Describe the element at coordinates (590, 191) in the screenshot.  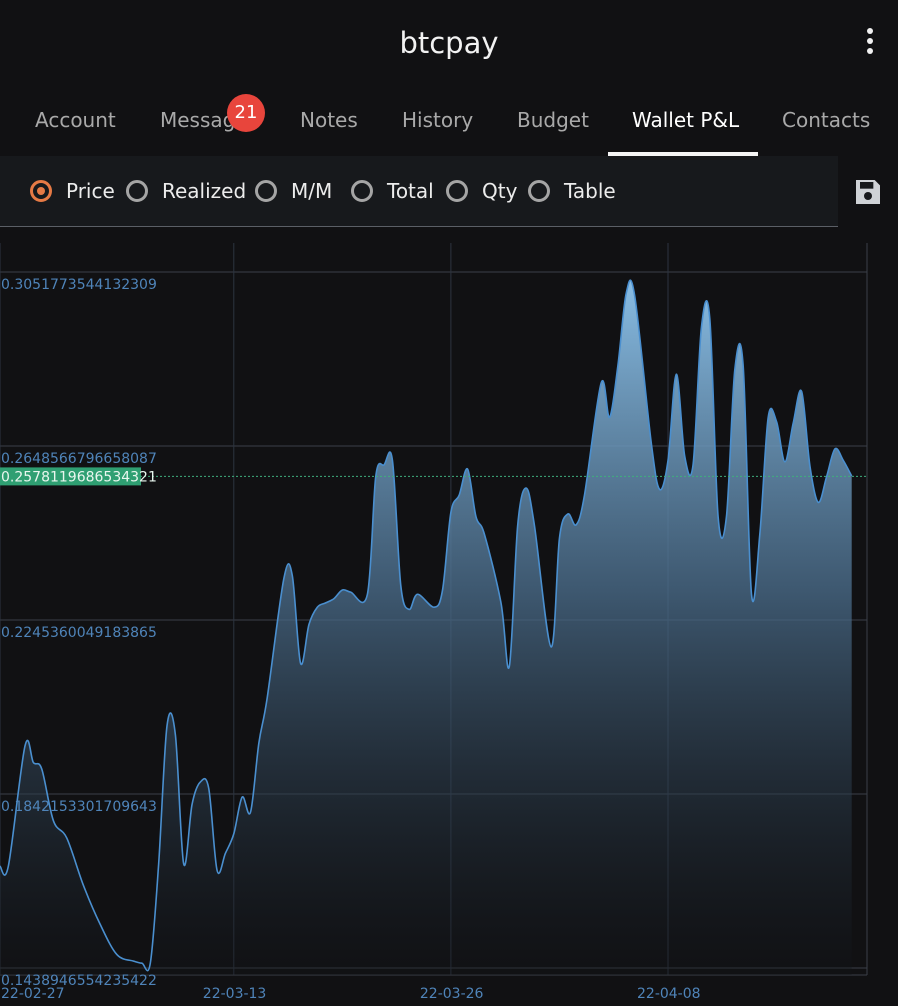
I see `option-label: Table` at that location.